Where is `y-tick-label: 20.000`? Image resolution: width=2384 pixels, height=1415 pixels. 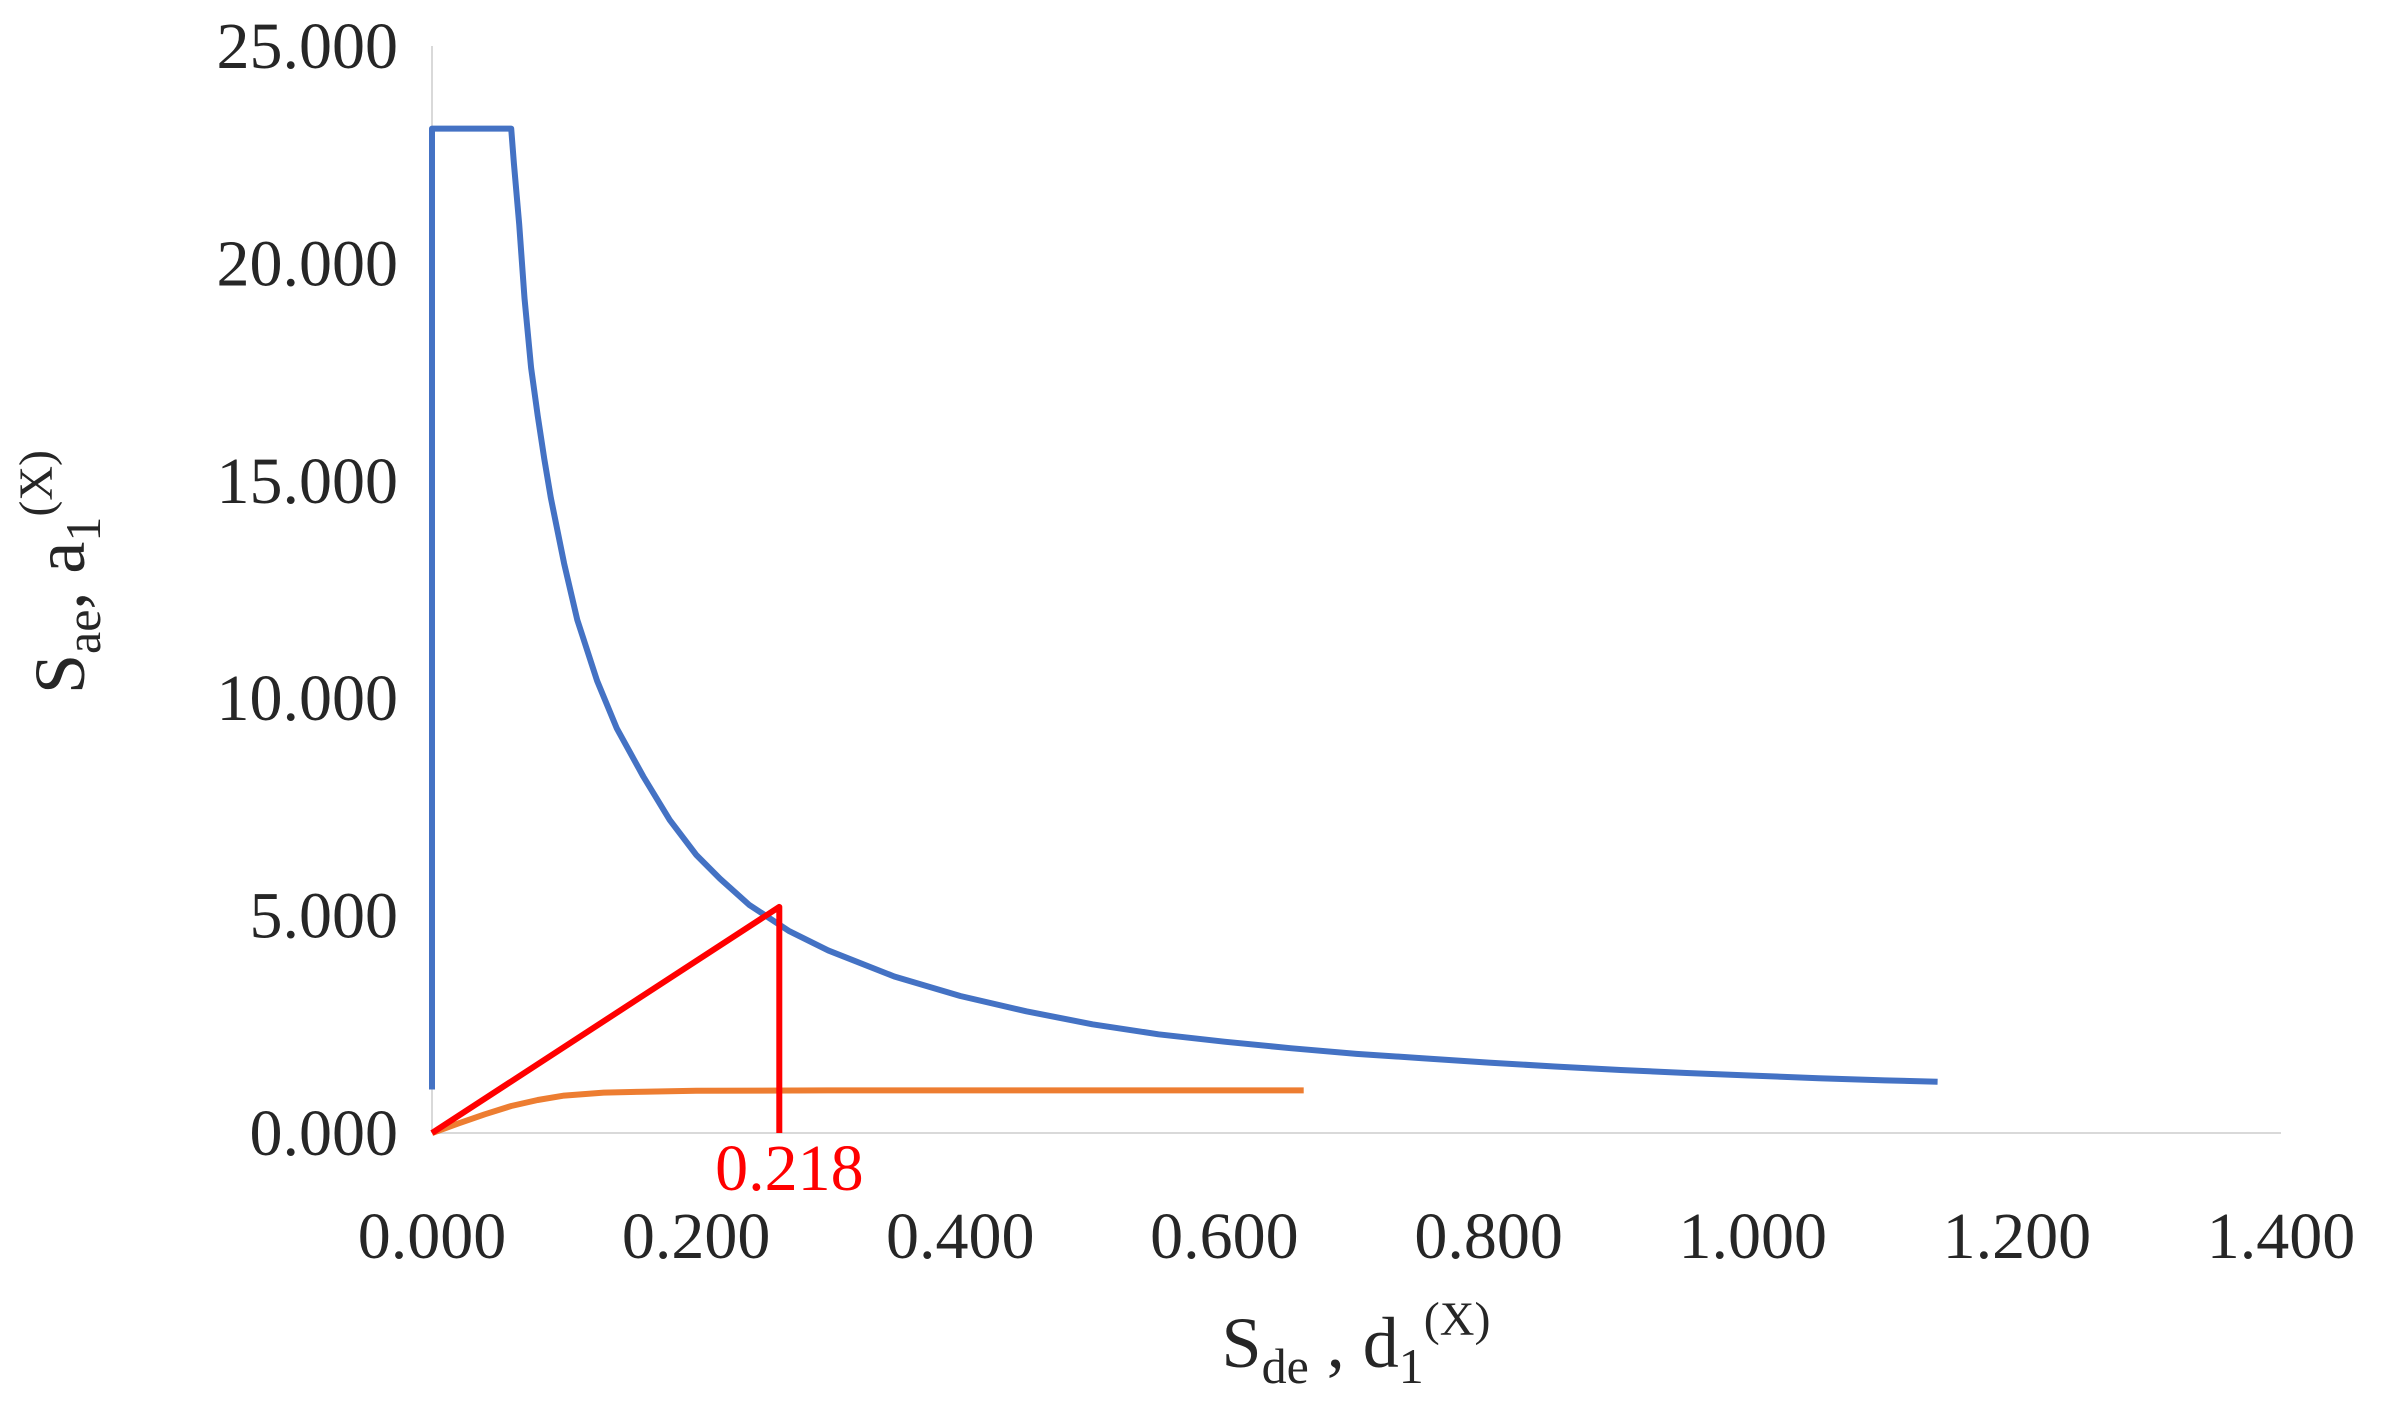
y-tick-label: 20.000 is located at coordinates (308, 263).